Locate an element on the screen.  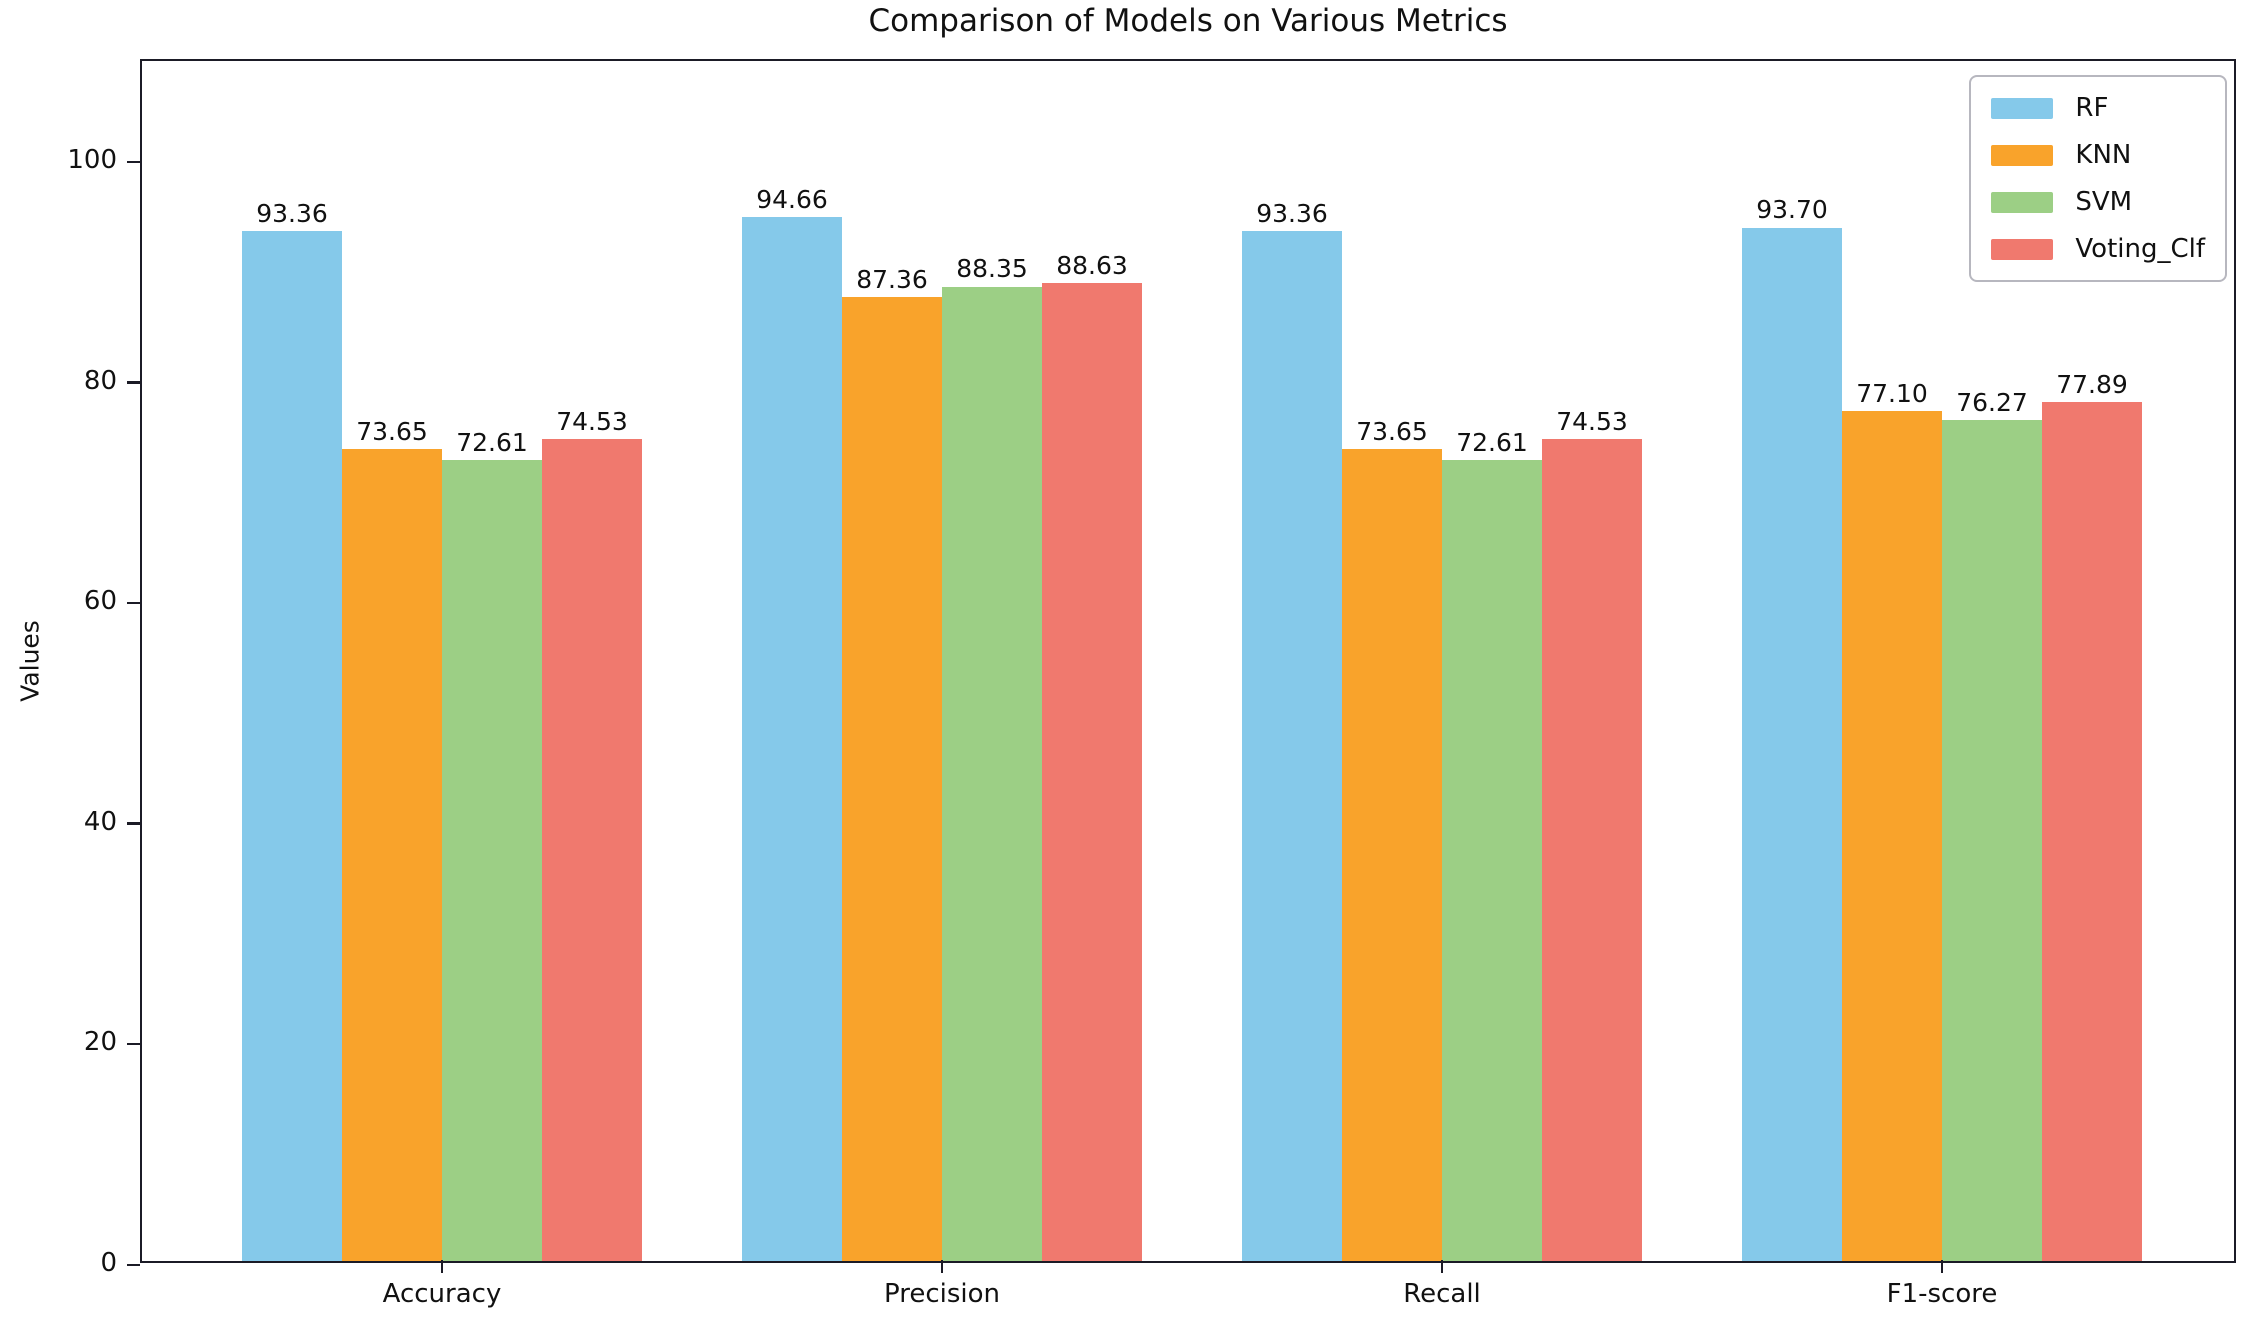
legend-swatch-svm is located at coordinates (2022, 202).